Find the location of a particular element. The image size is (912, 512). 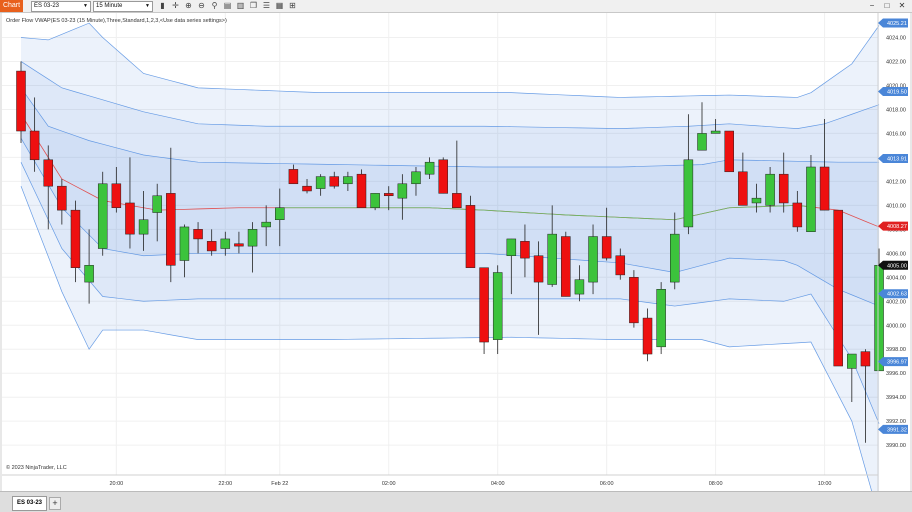

page-icon: ▥ is located at coordinates (240, 5).